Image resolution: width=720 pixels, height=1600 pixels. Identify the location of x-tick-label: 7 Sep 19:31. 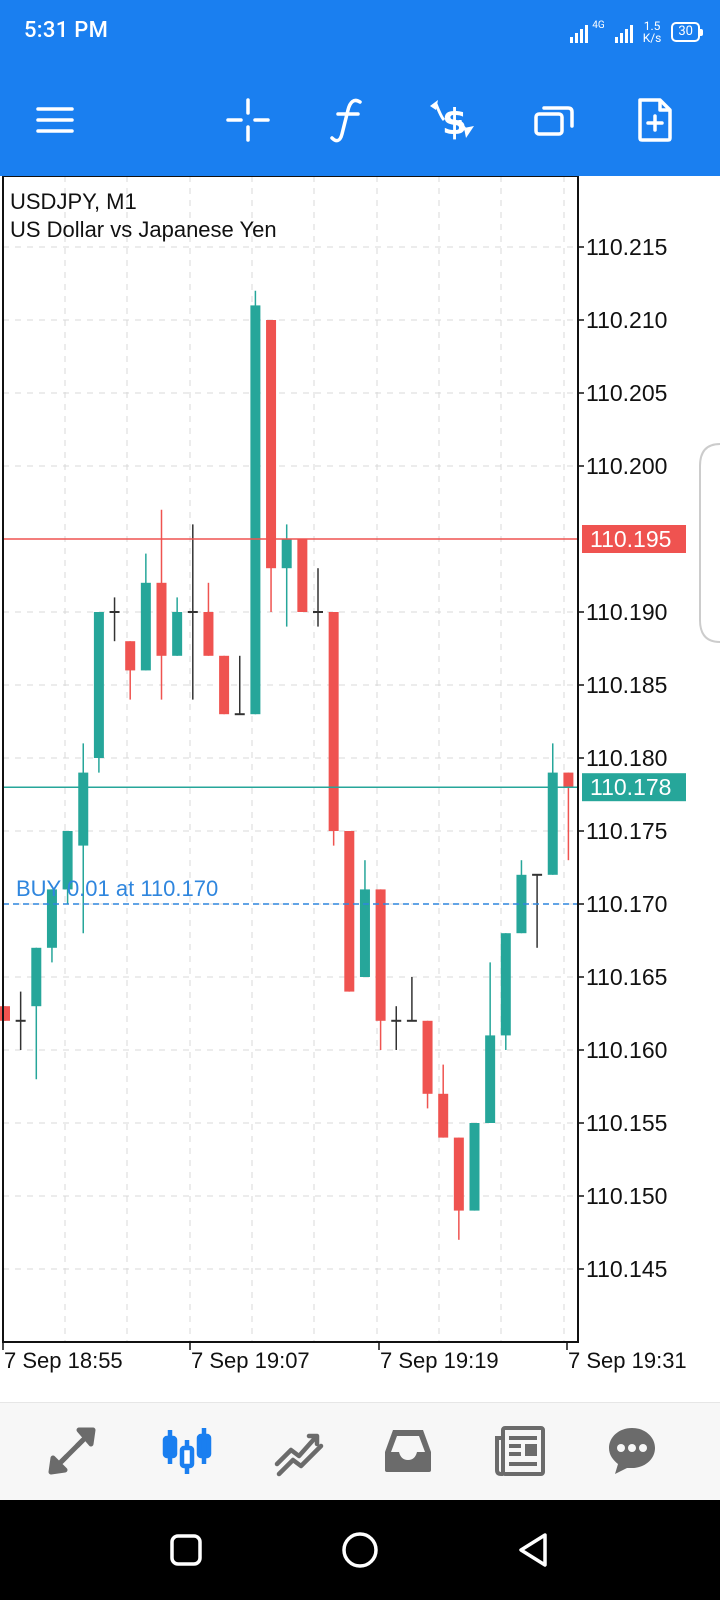
(627, 1360).